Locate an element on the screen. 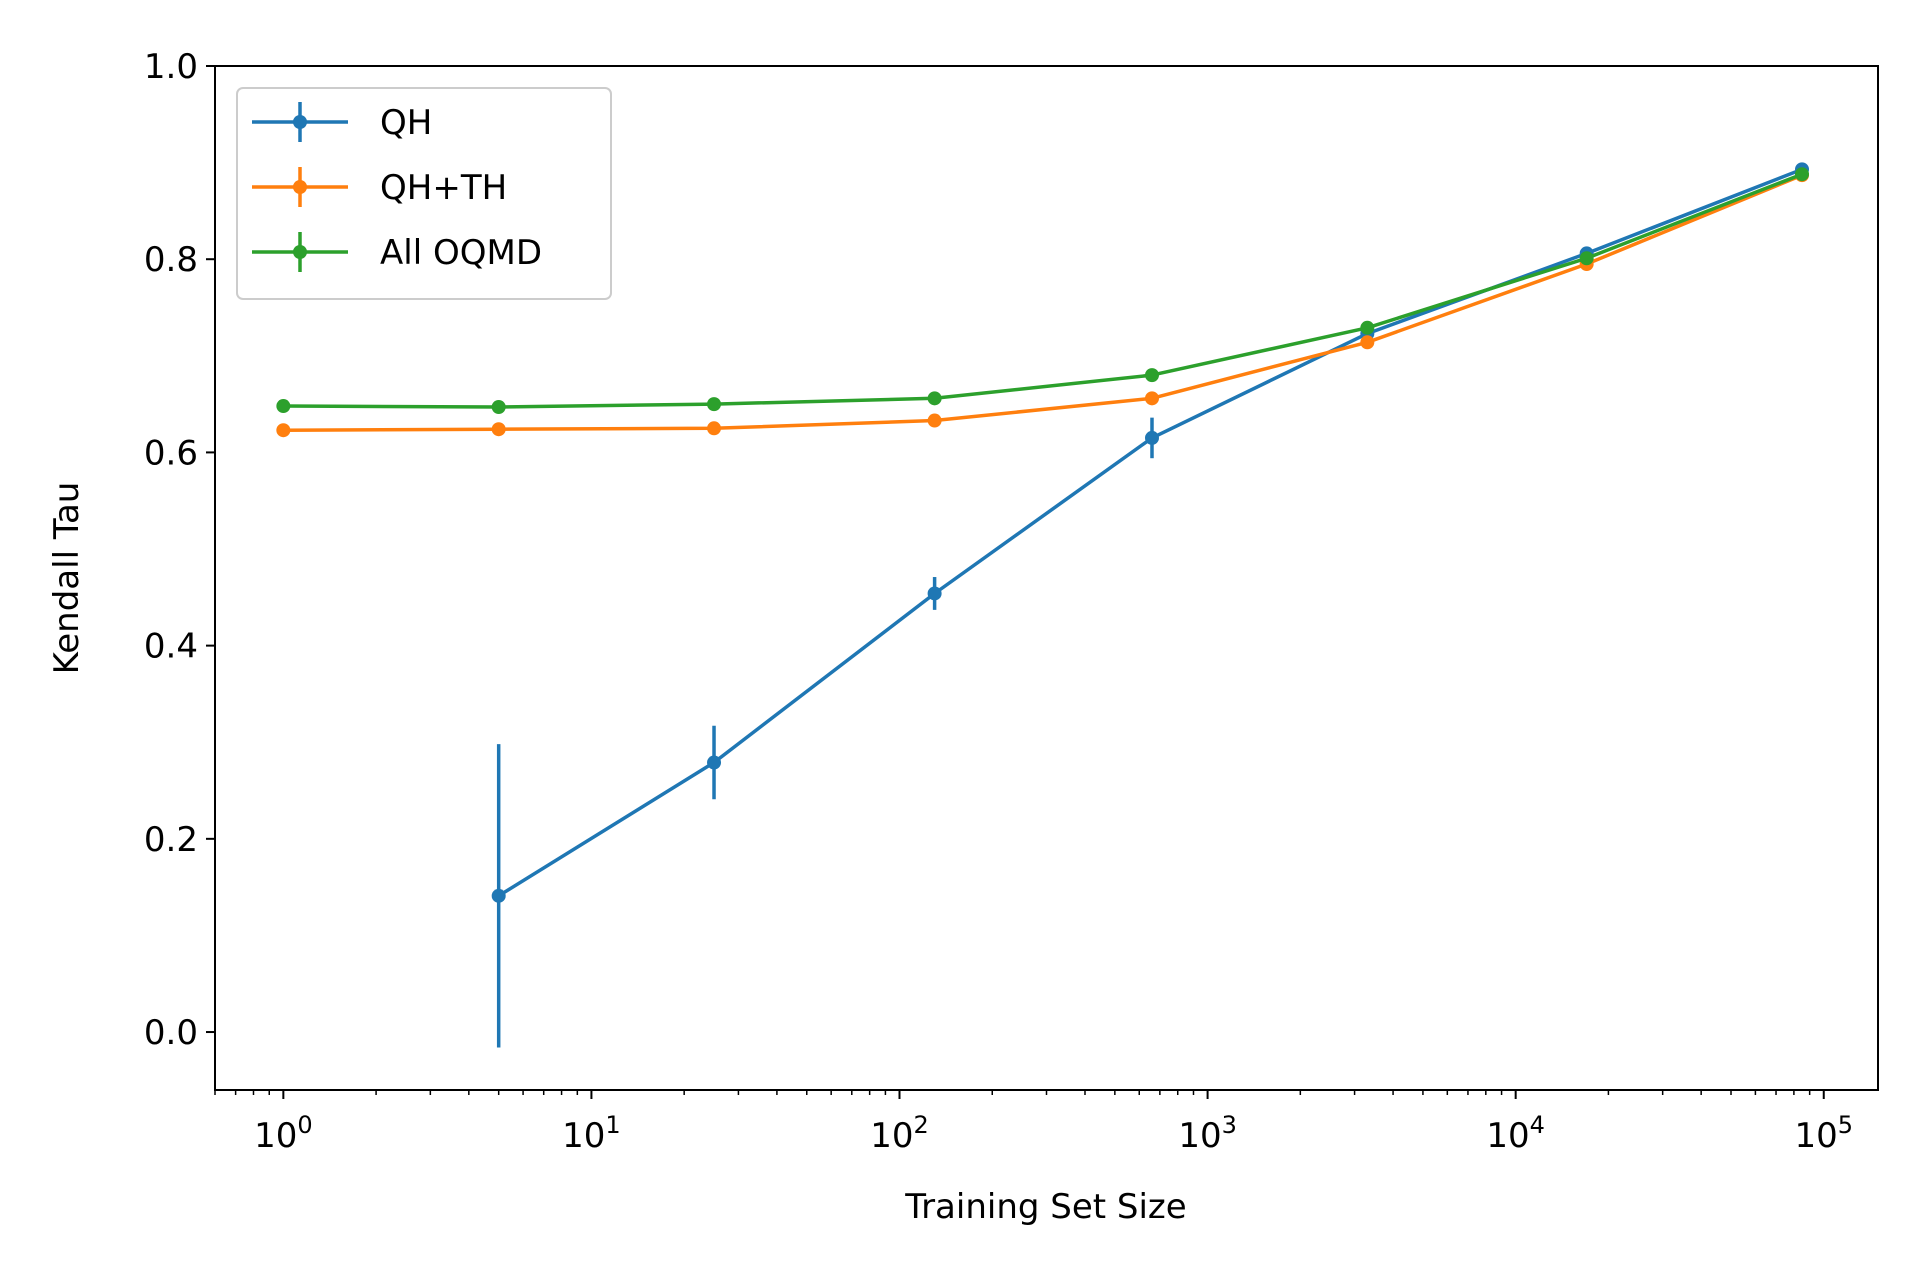 The height and width of the screenshot is (1284, 1920). x-tick-label: 10² is located at coordinates (899, 1133).